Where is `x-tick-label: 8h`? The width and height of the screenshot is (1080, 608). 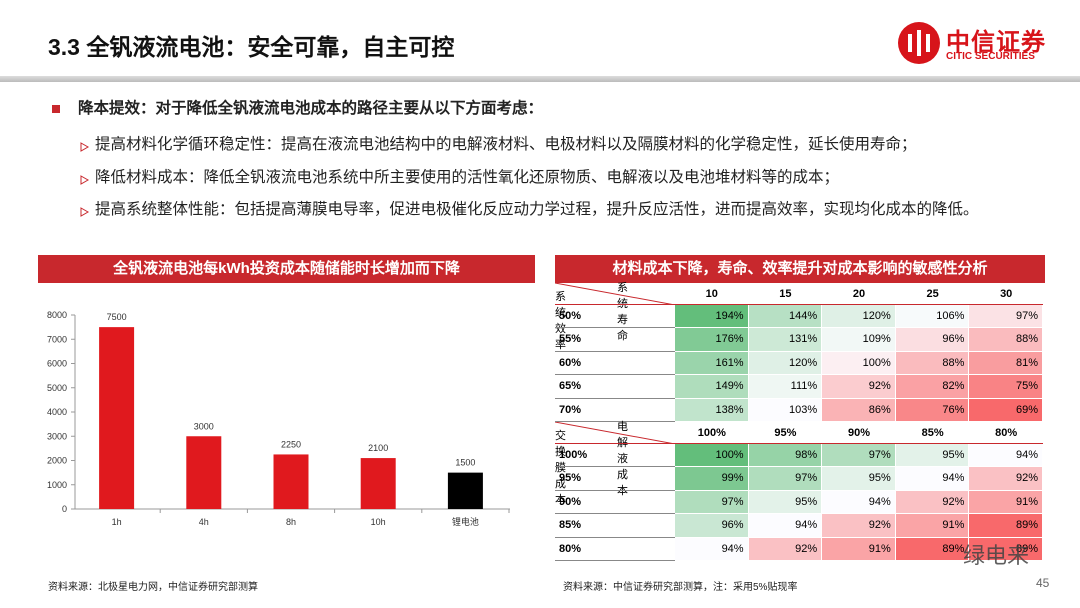
x-tick-label: 8h is located at coordinates (291, 522).